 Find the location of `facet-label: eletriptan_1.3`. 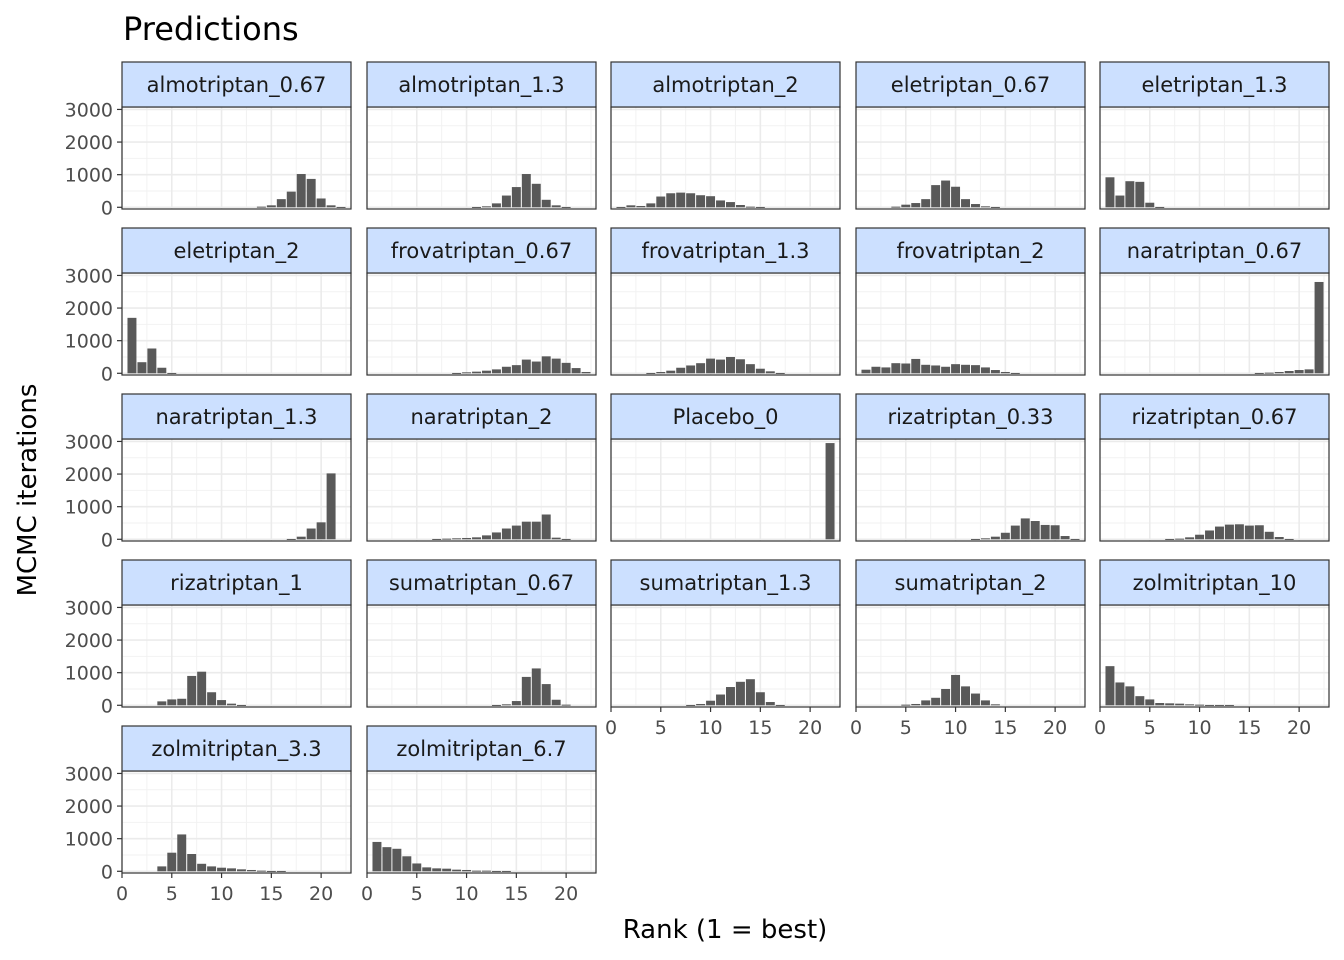

facet-label: eletriptan_1.3 is located at coordinates (1214, 85).